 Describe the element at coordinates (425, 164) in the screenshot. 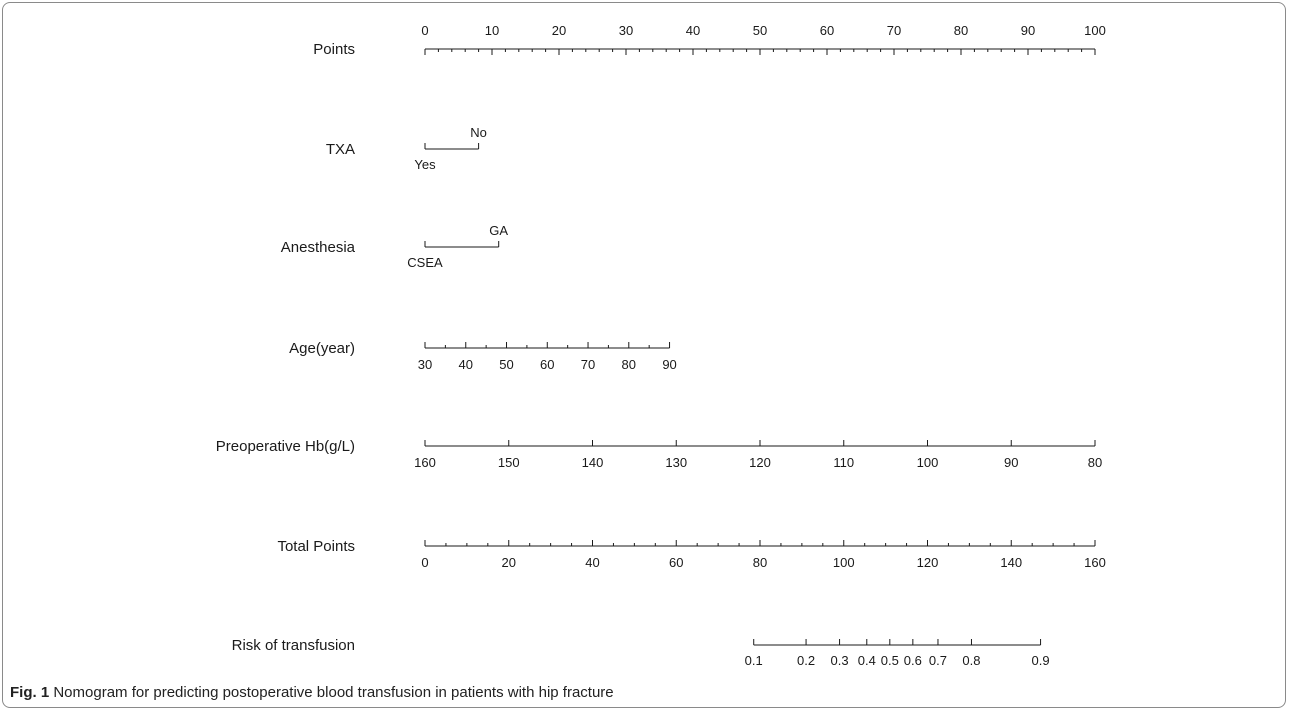

I see `category-label-txa: Yes` at that location.